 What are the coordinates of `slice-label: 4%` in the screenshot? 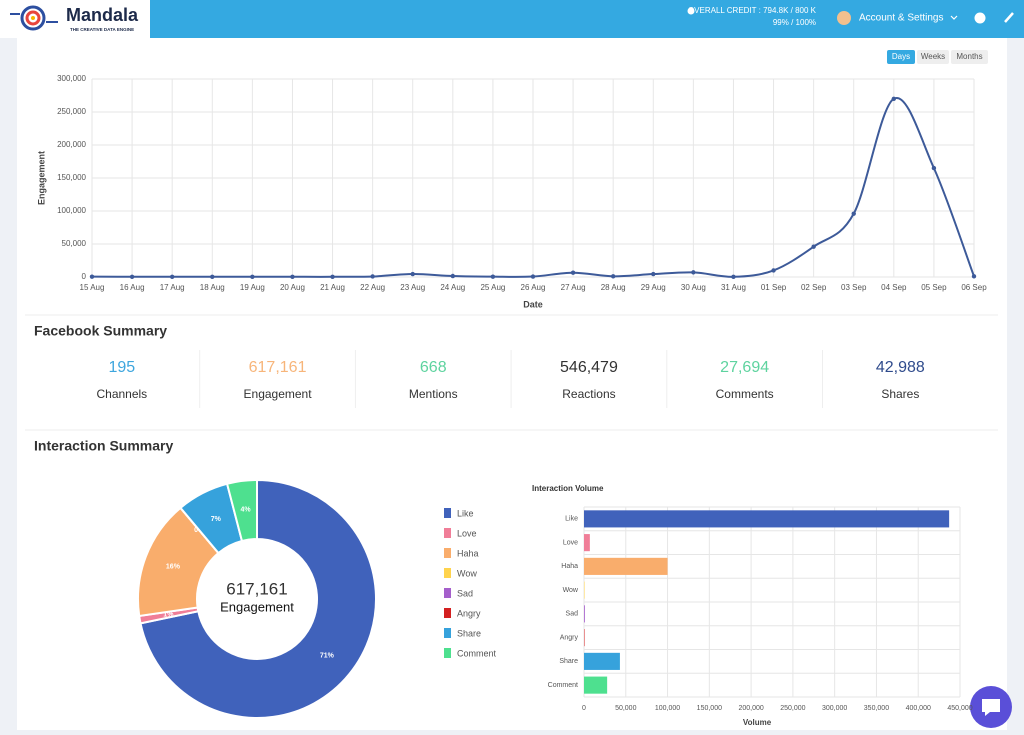 It's located at (246, 510).